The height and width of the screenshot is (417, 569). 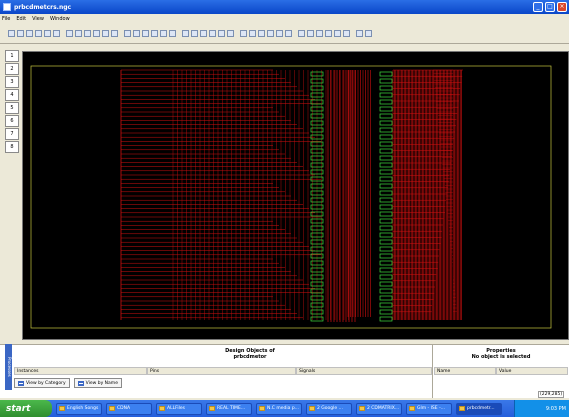 What do you see at coordinates (59, 18) in the screenshot?
I see `menu-window: Window` at bounding box center [59, 18].